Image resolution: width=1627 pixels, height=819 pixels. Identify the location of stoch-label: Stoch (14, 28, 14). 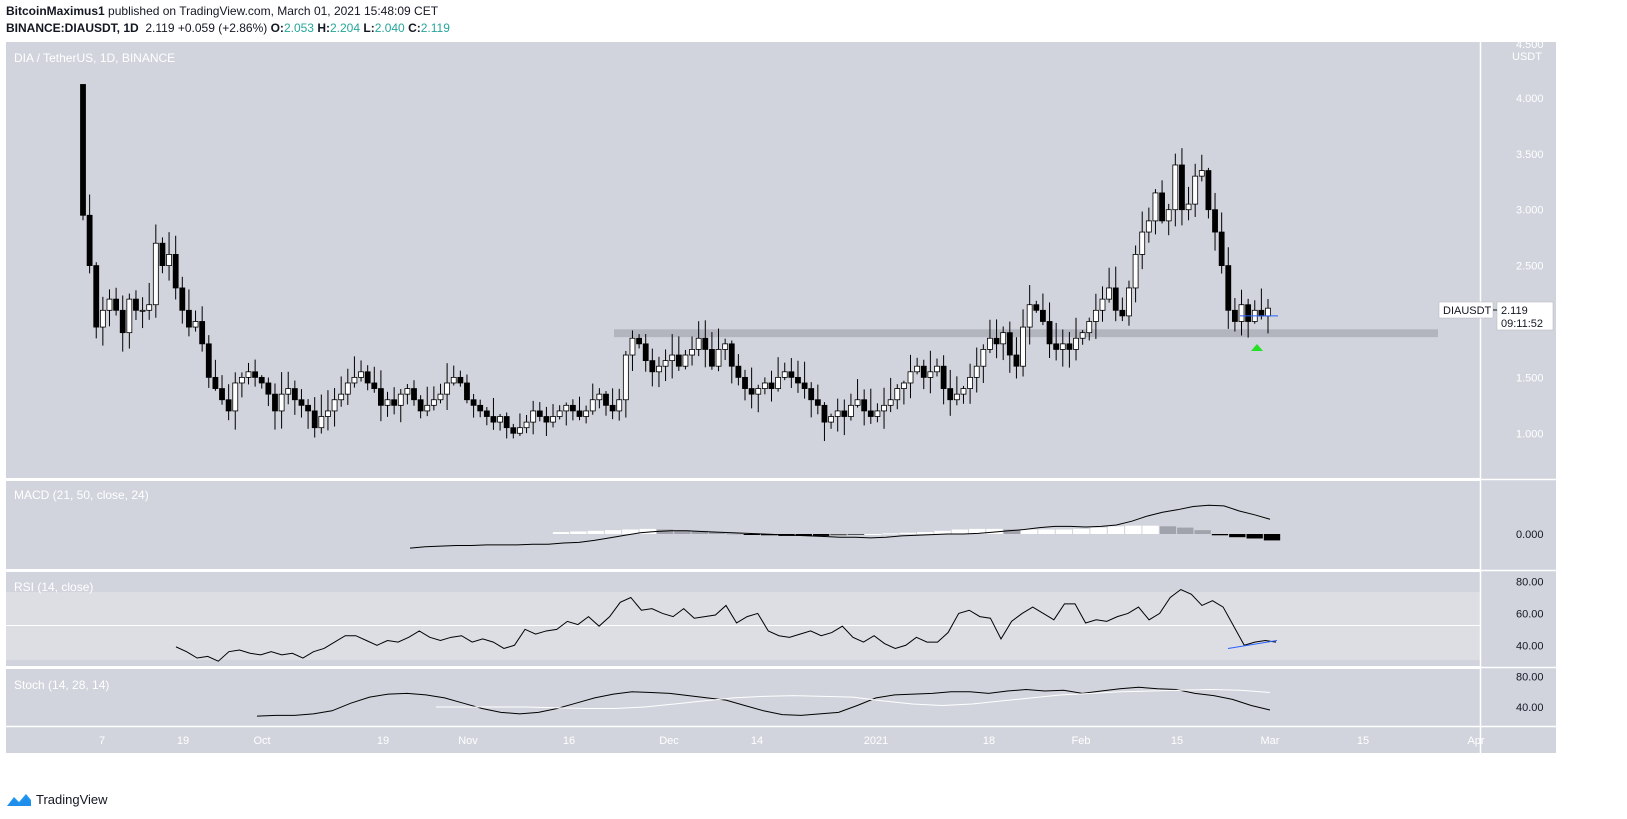
(61, 685).